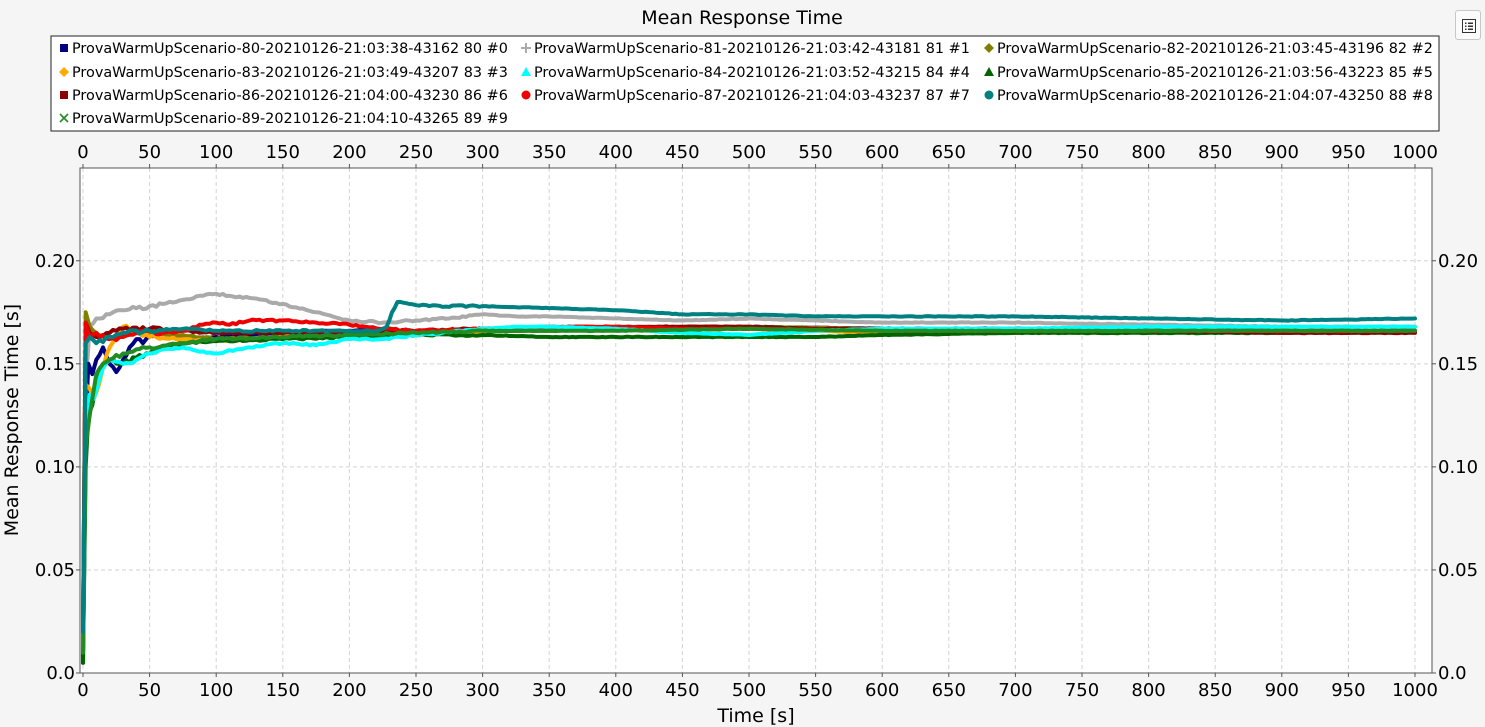 This screenshot has width=1485, height=727. I want to click on x-tick-label: 350, so click(549, 690).